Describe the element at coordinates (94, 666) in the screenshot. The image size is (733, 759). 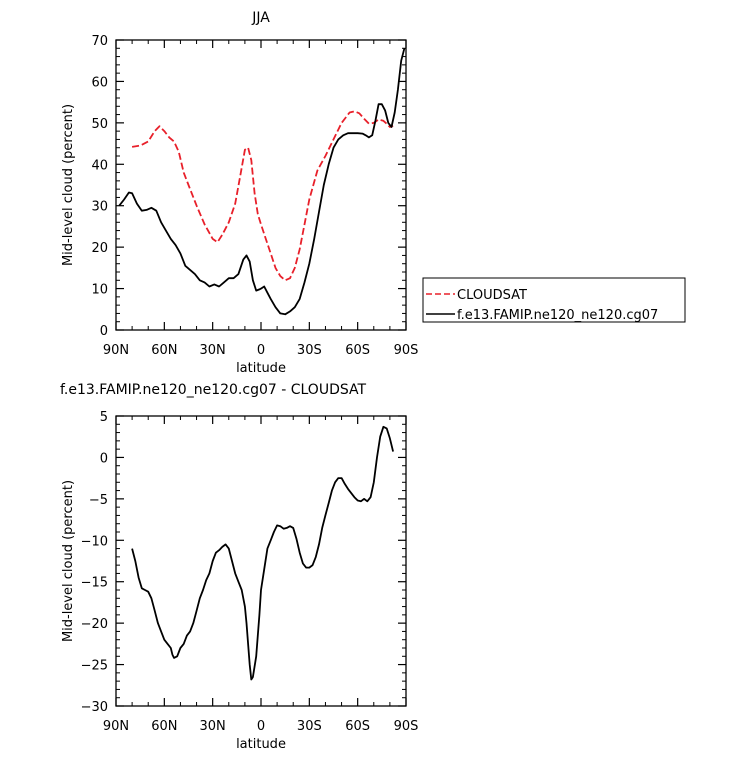
I see `y-tick-label: −25` at that location.